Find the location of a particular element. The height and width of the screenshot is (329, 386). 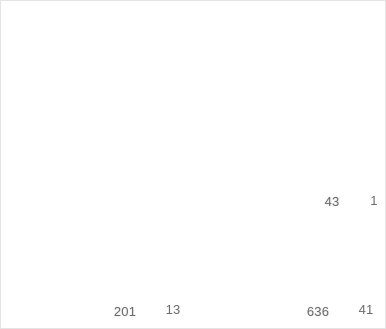

number-cell: 41 is located at coordinates (366, 309).